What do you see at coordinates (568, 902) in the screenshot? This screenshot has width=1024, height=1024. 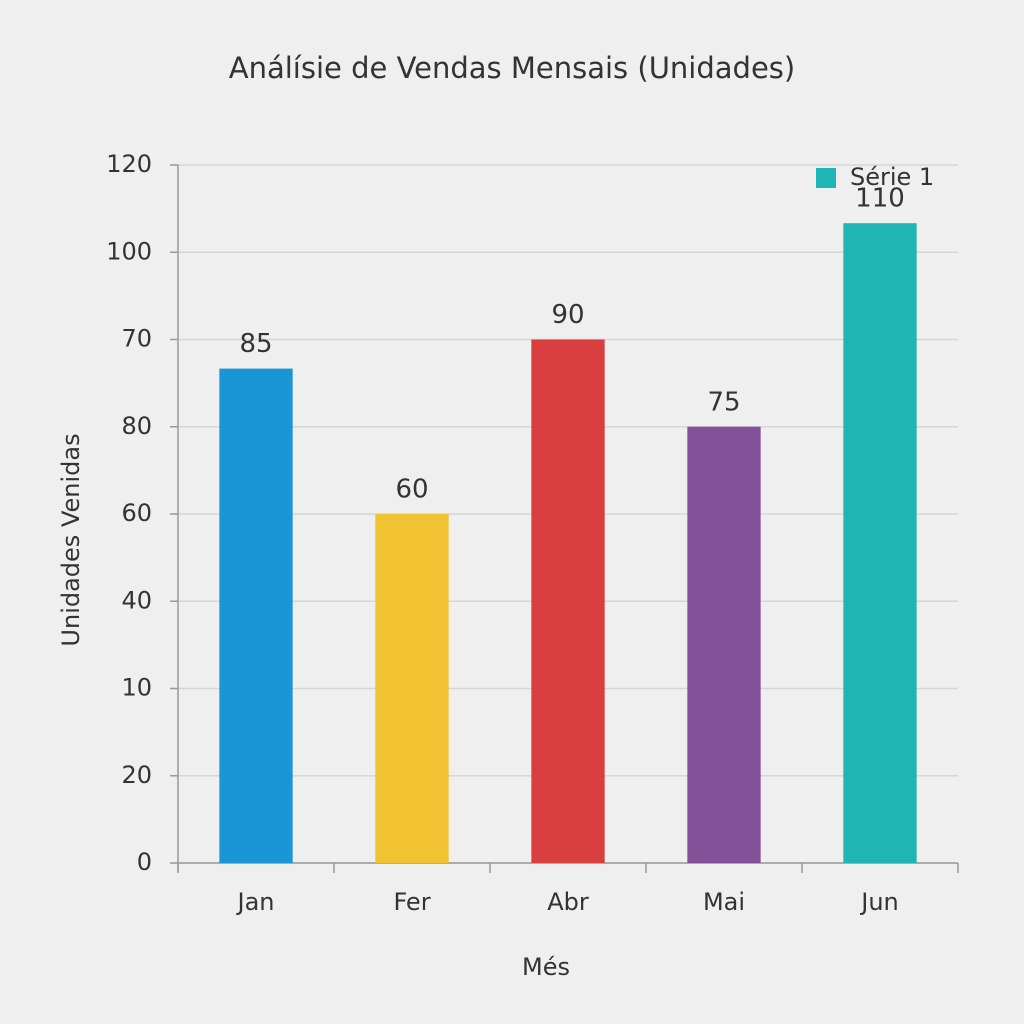 I see `x-tick-label: Abr` at bounding box center [568, 902].